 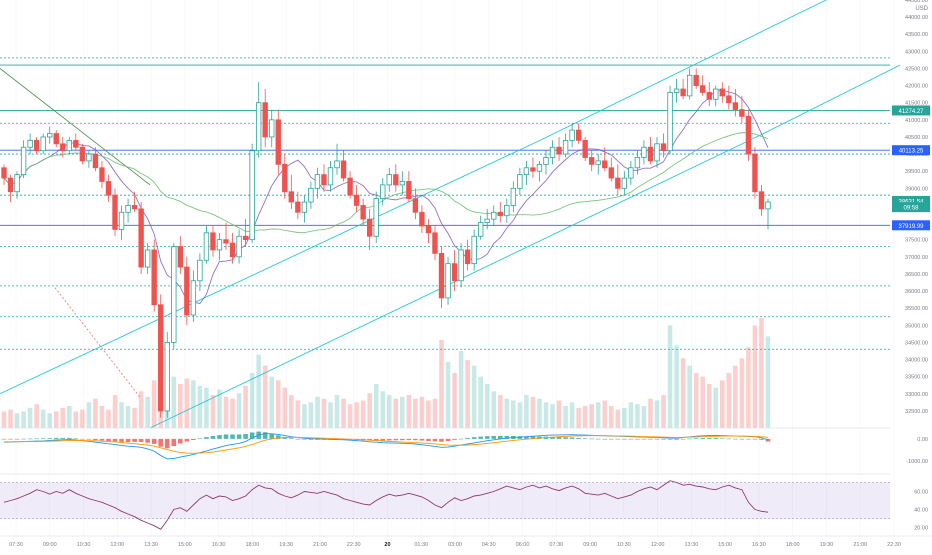 What do you see at coordinates (916, 326) in the screenshot?
I see `price-tick-label: 35000.00` at bounding box center [916, 326].